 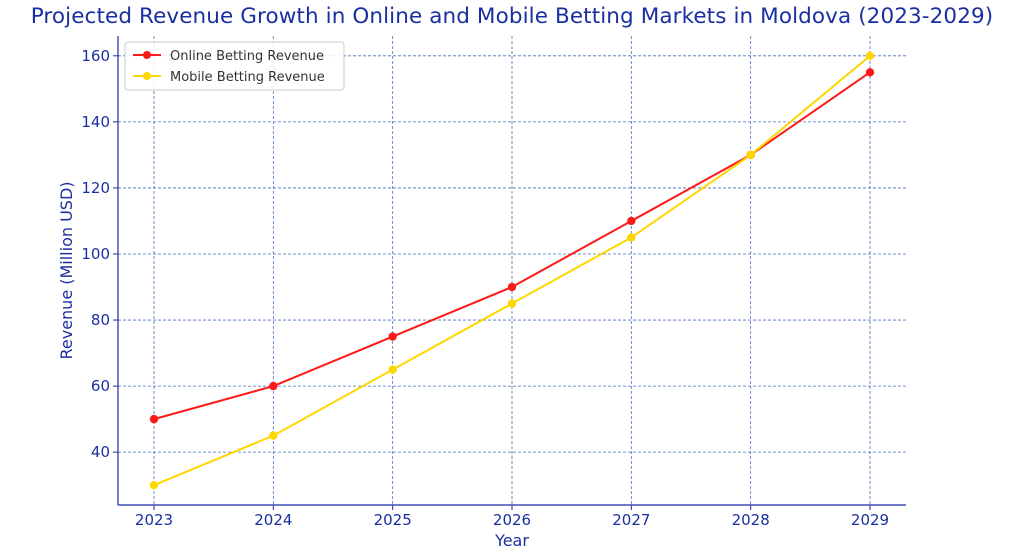 I want to click on x-tick-label: 2028, so click(x=751, y=520).